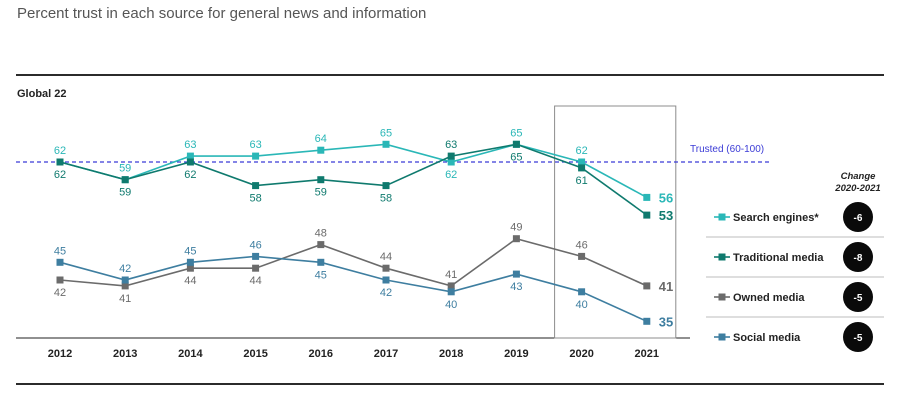 The height and width of the screenshot is (402, 900). I want to click on point-social-media-2013, so click(125, 280).